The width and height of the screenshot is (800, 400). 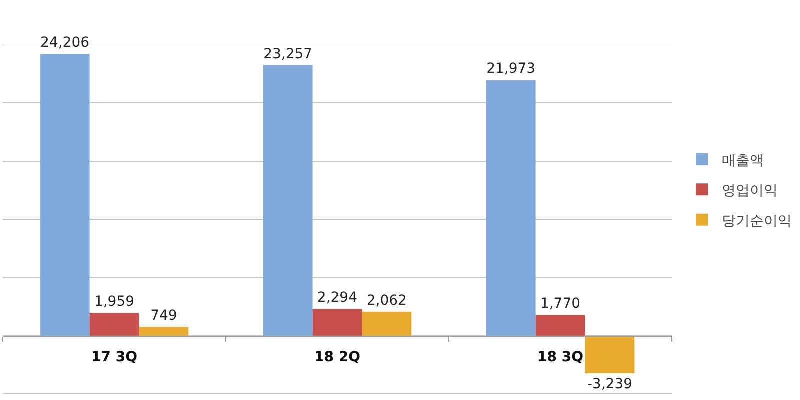 I want to click on data-label: -3,239, so click(x=610, y=384).